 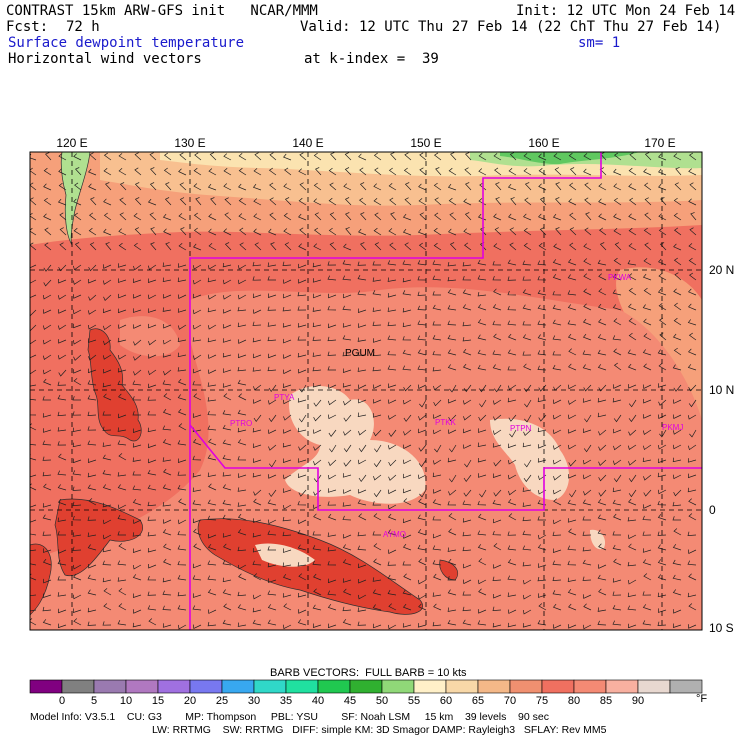 I want to click on colorbar-tick-label: 15, so click(x=158, y=701).